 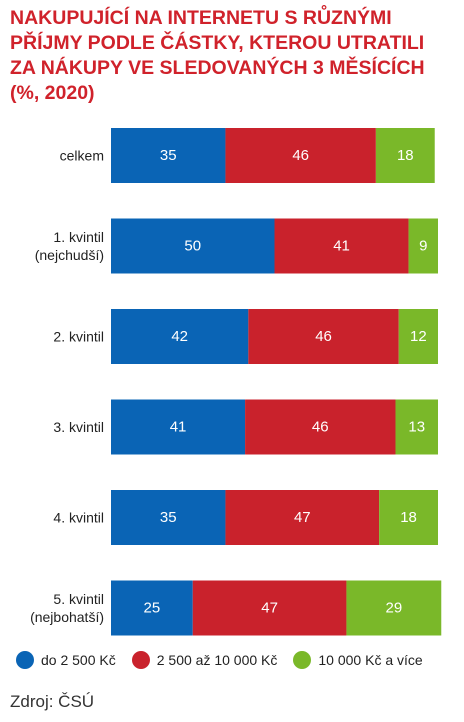 I want to click on category-label: 3. kvintil, so click(x=78, y=427).